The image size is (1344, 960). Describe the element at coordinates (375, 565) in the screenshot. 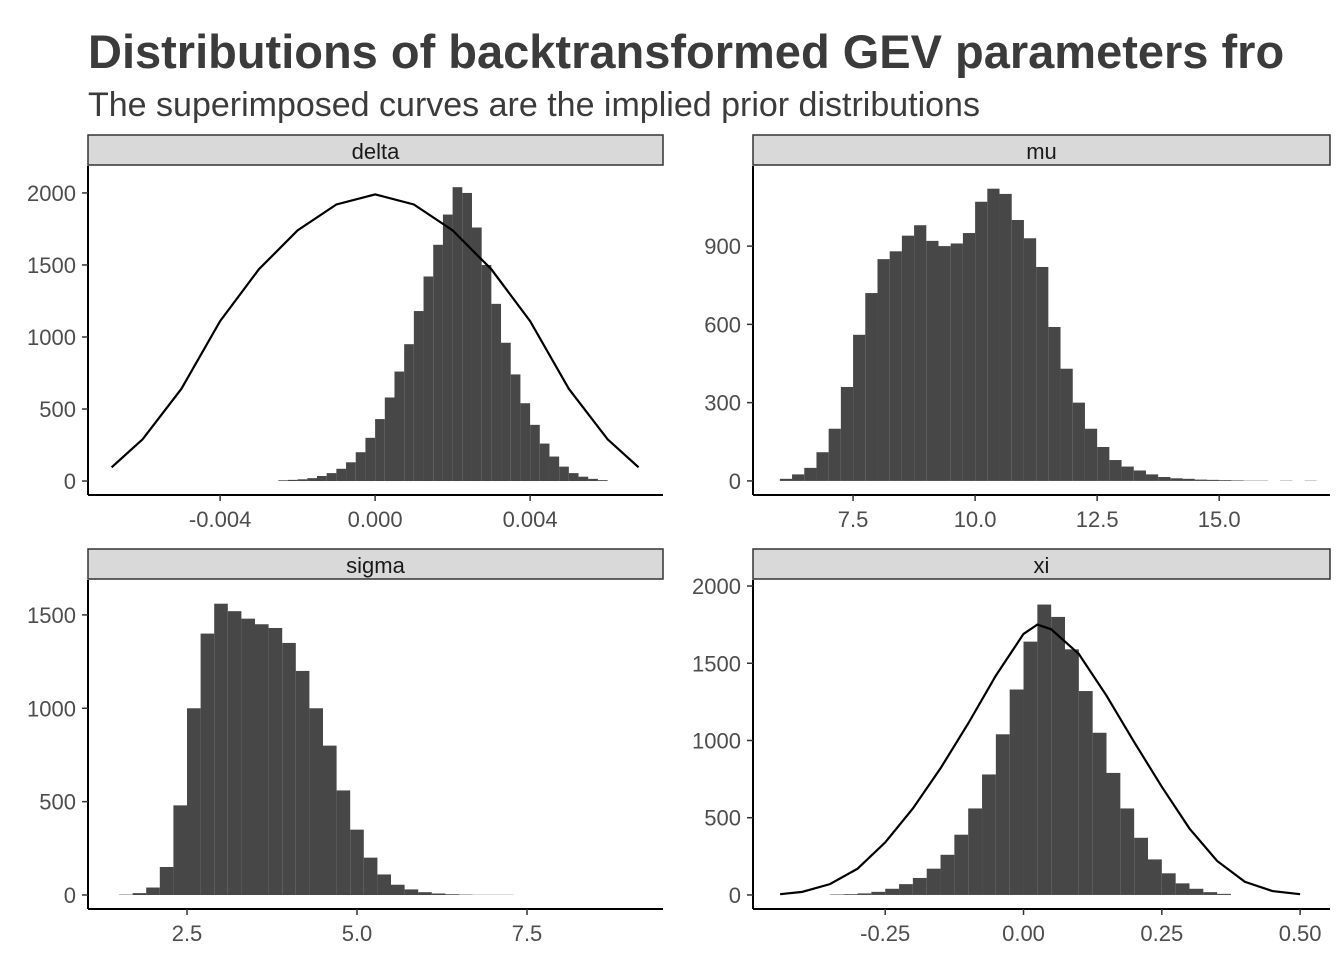

I see `strip-label: sigma` at that location.